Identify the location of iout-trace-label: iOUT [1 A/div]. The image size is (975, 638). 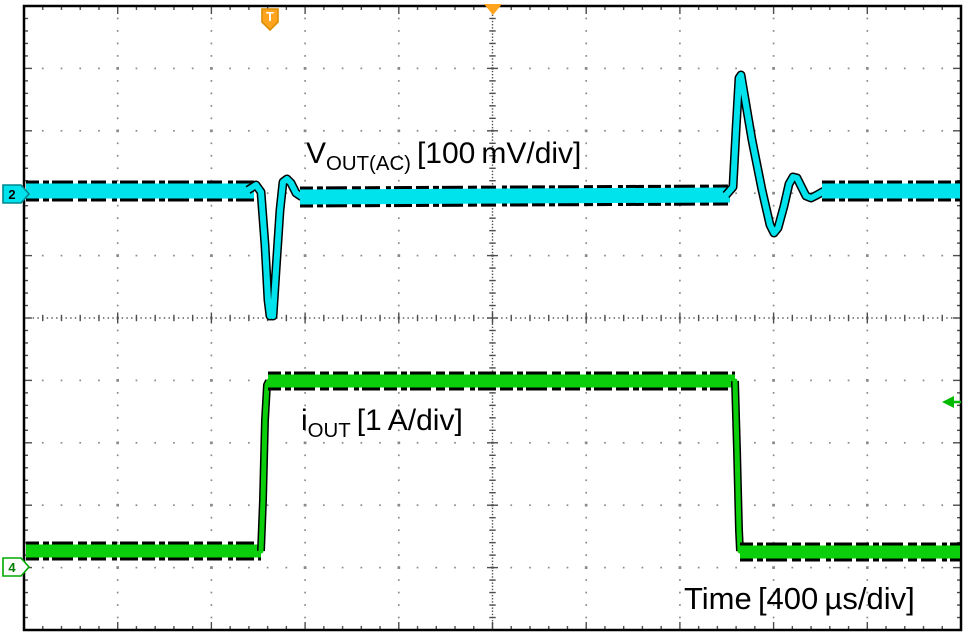
(382, 423).